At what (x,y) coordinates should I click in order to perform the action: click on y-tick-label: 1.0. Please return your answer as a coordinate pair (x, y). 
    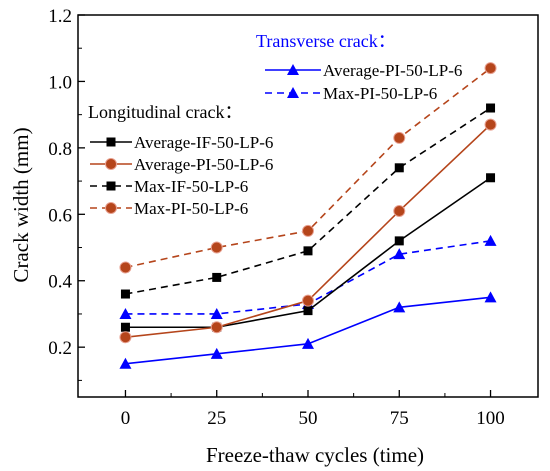
    Looking at the image, I should click on (60, 82).